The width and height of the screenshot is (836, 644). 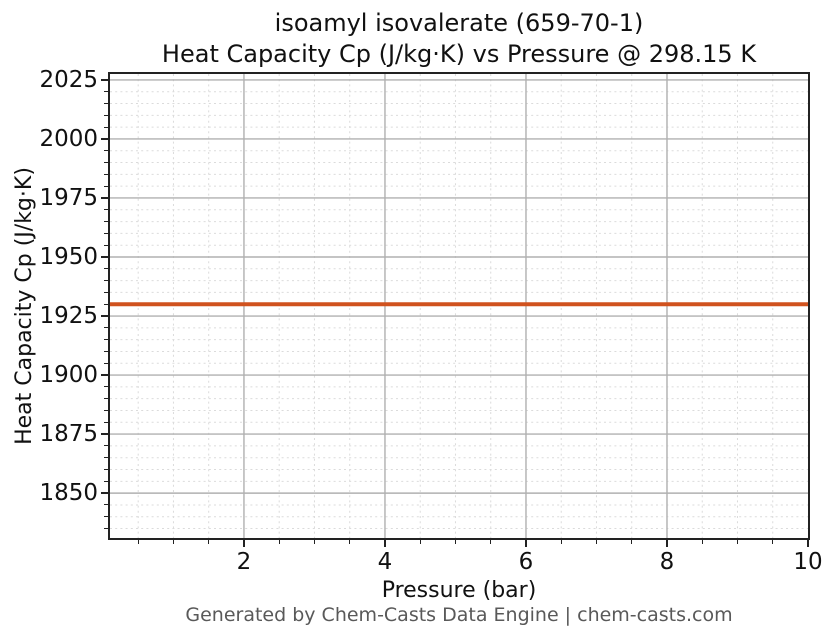 What do you see at coordinates (667, 562) in the screenshot?
I see `x-tick-label: 8` at bounding box center [667, 562].